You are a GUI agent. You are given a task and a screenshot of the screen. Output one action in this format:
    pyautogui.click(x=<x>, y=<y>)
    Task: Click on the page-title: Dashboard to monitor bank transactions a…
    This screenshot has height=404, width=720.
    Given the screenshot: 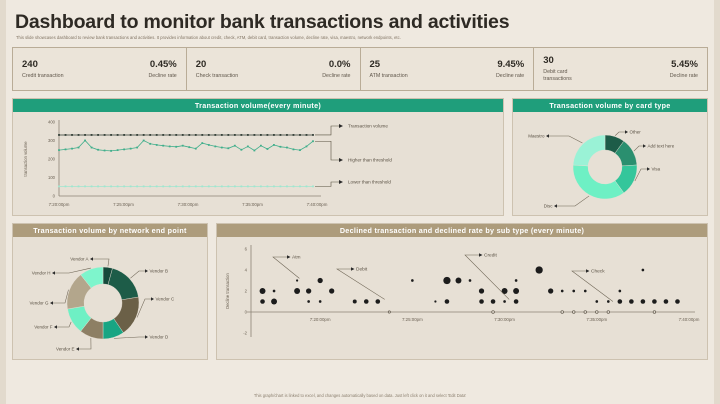 What is the action you would take?
    pyautogui.click(x=262, y=22)
    